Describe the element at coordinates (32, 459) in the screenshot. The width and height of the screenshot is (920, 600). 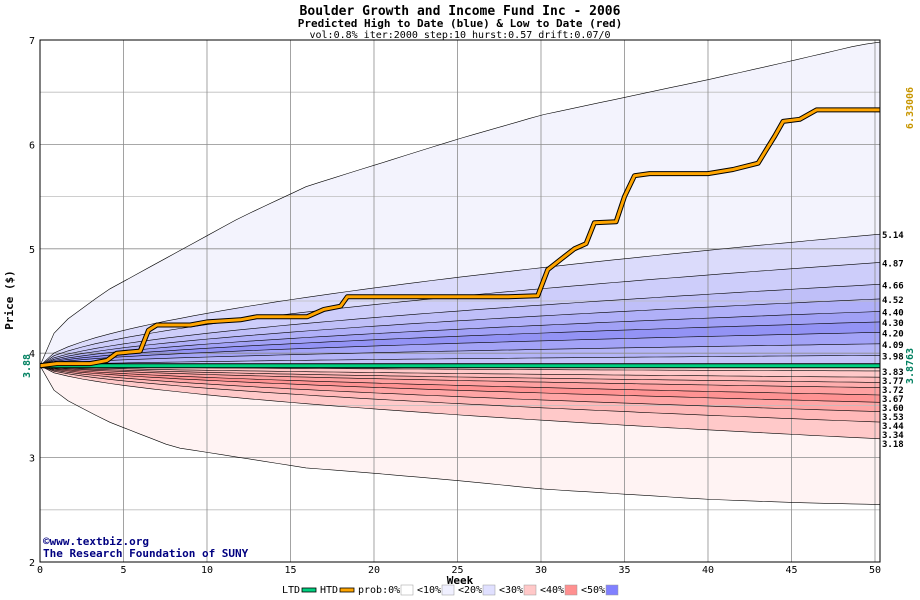
I see `y-tick-label: 3` at that location.